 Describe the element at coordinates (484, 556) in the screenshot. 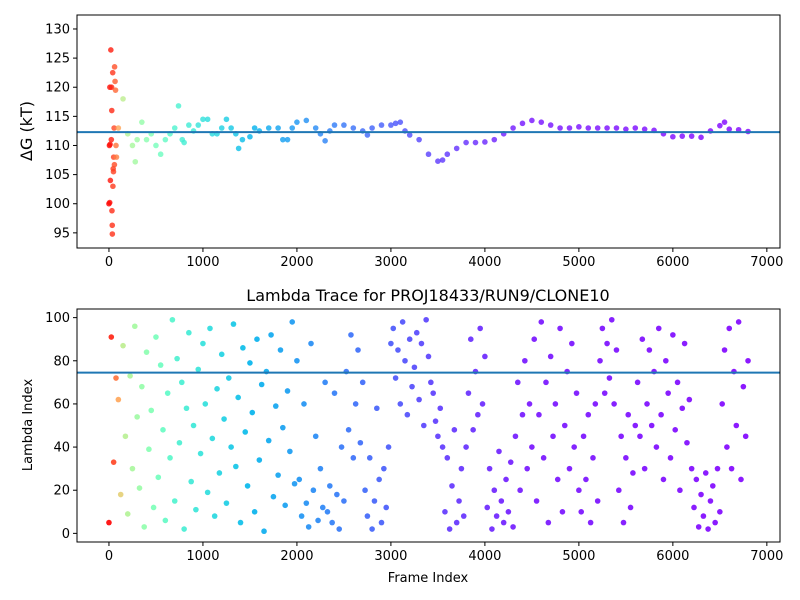

I see `x-tick-label: 4000` at that location.